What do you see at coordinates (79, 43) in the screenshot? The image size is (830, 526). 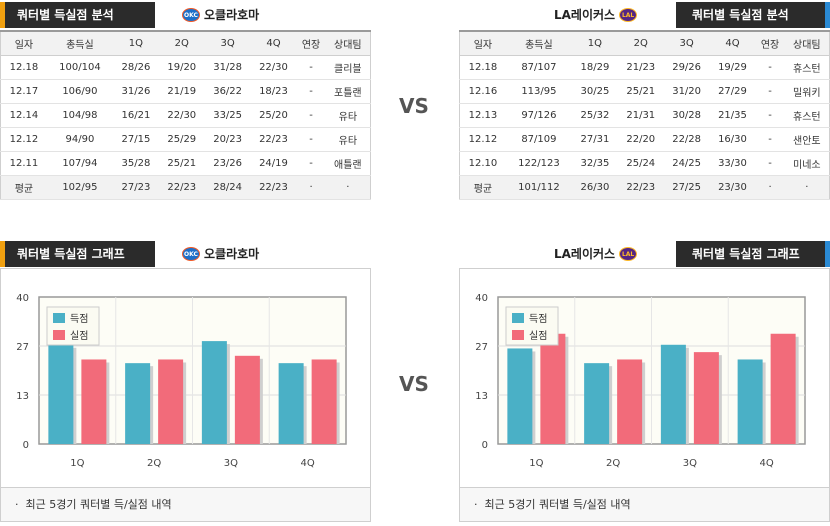 I see `column-header: 총득실` at bounding box center [79, 43].